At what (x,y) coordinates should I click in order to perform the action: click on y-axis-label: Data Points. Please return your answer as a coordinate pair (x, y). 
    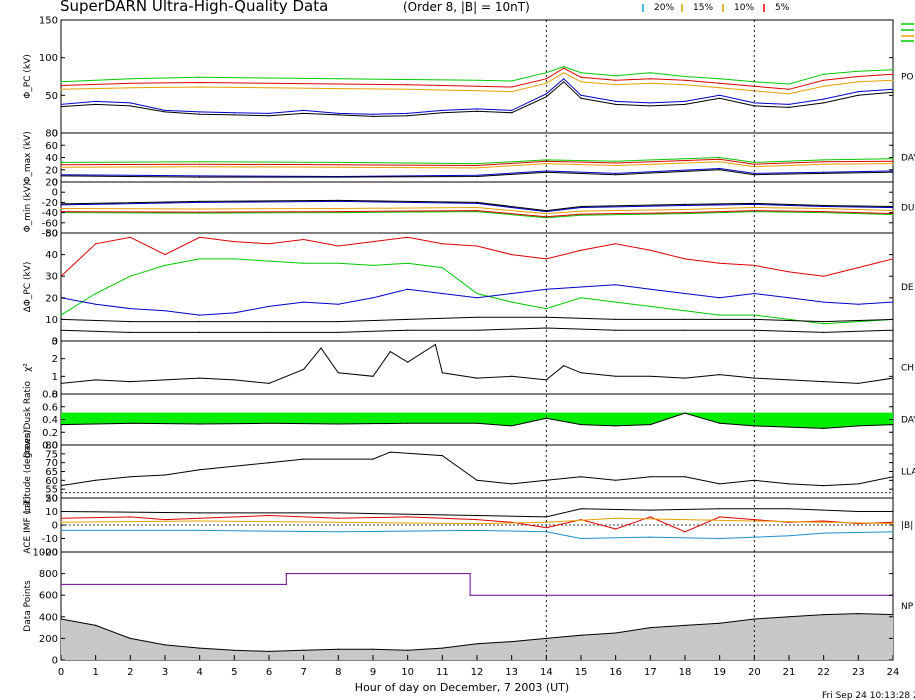
    Looking at the image, I should click on (28, 606).